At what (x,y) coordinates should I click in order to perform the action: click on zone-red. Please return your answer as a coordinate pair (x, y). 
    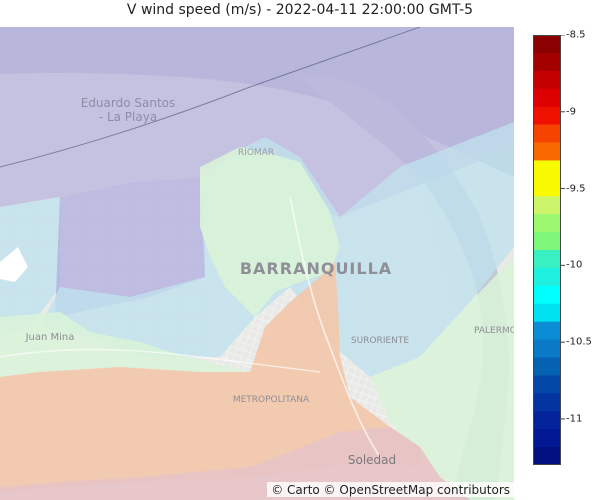
    Looking at the image, I should click on (235, 463).